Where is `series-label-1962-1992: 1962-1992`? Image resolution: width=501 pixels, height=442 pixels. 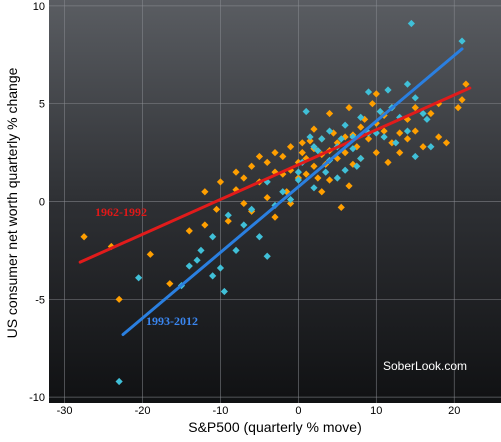 series-label-1962-1992: 1962-1992 is located at coordinates (121, 212).